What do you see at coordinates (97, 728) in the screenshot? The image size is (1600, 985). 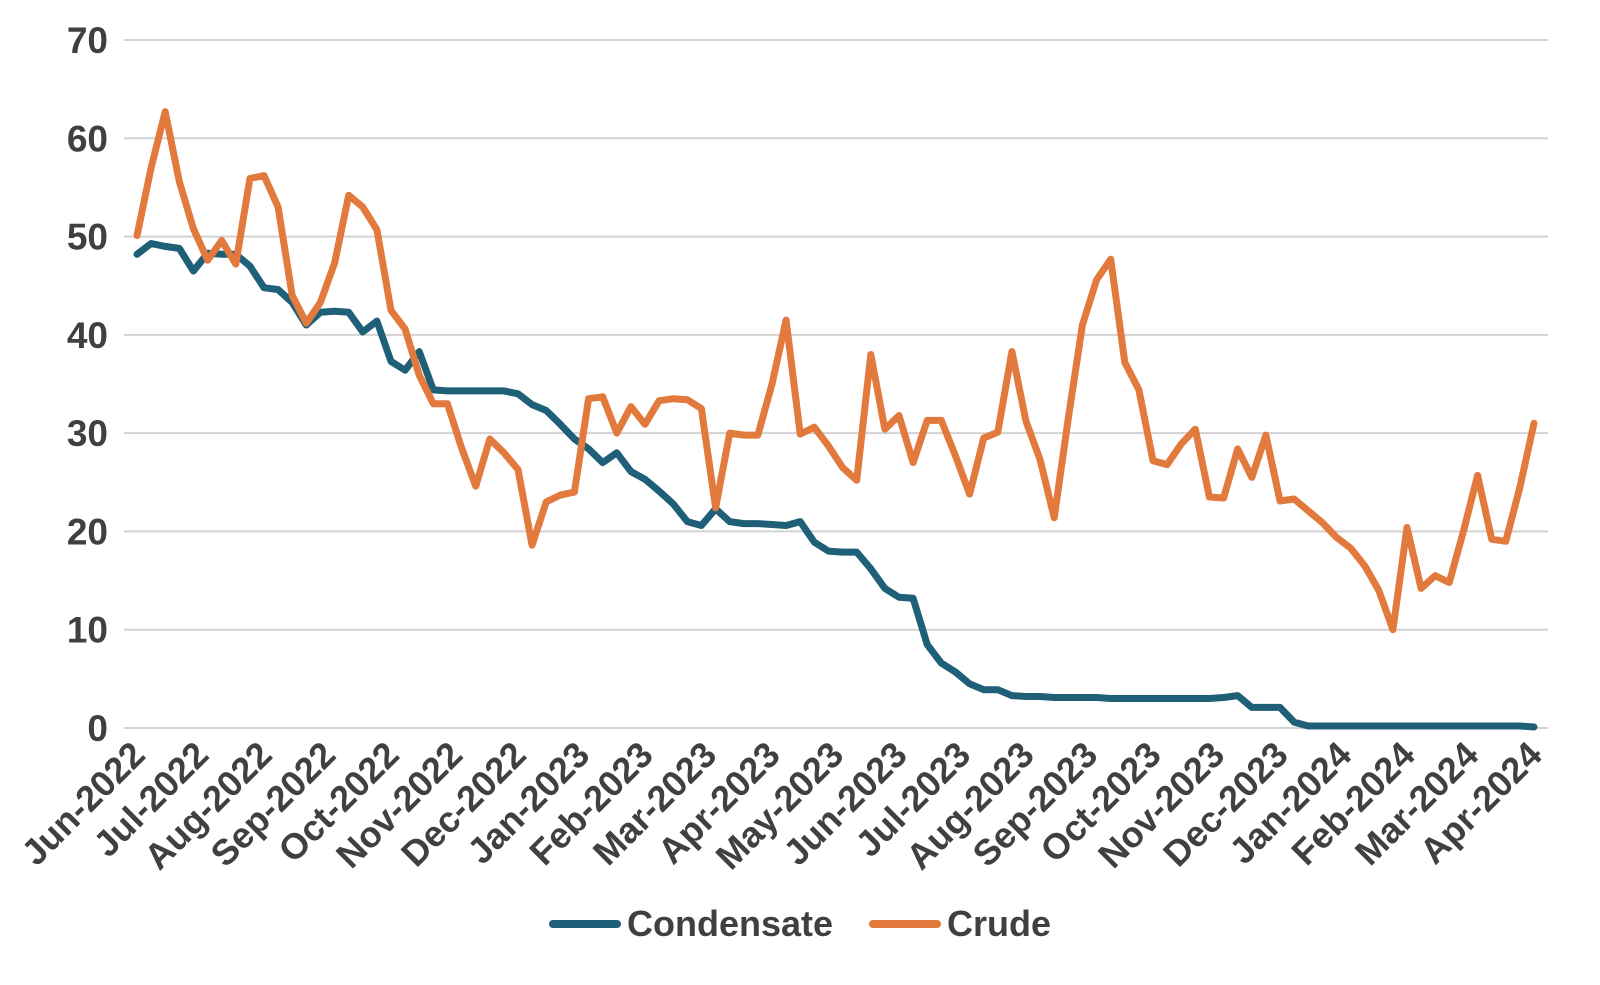 I see `y-axis-tick-label: 0` at bounding box center [97, 728].